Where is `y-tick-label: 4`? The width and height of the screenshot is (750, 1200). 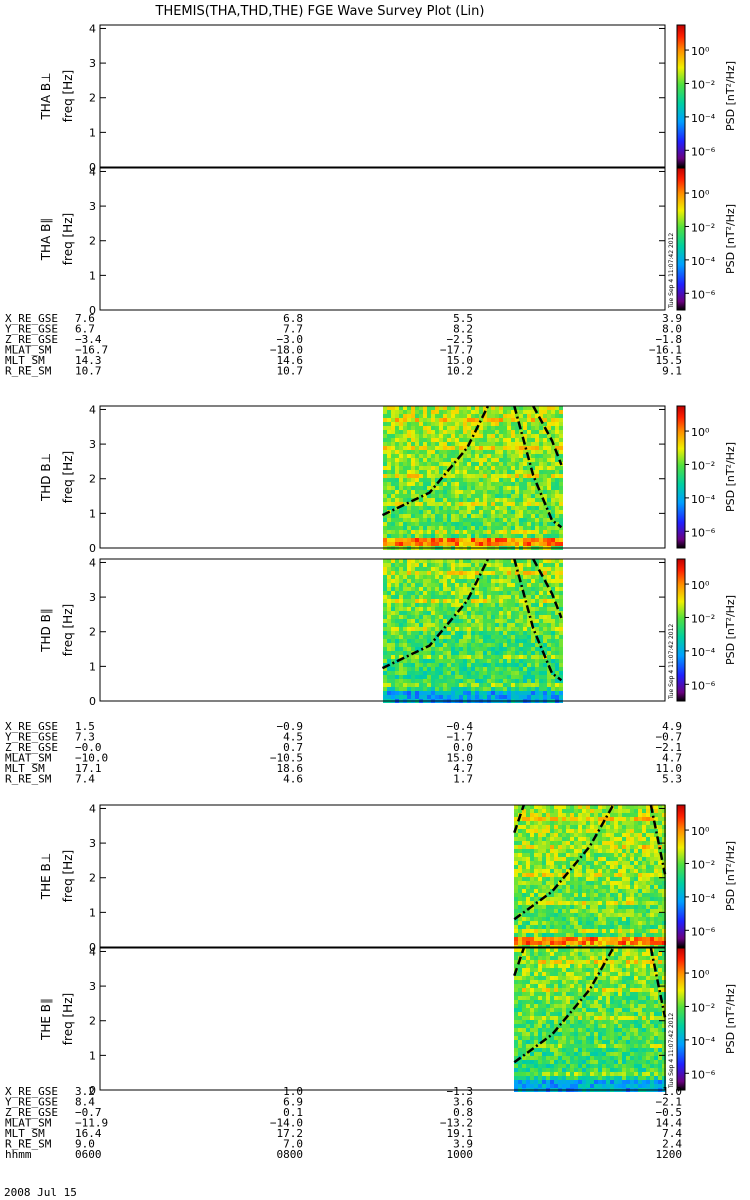
y-tick-label: 4 is located at coordinates (92, 409).